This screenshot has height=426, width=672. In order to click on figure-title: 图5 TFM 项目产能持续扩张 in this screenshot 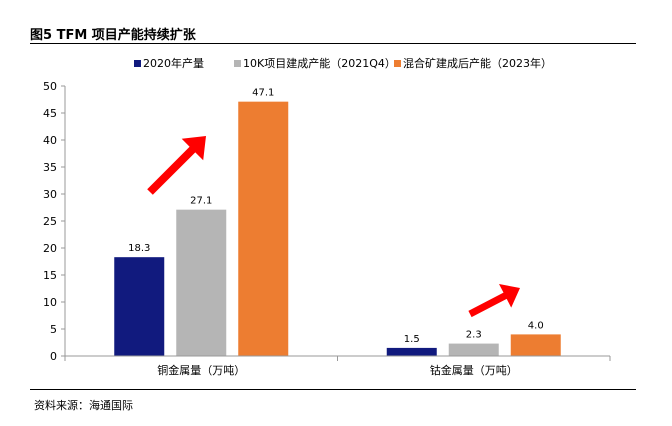, I will do `click(113, 35)`.